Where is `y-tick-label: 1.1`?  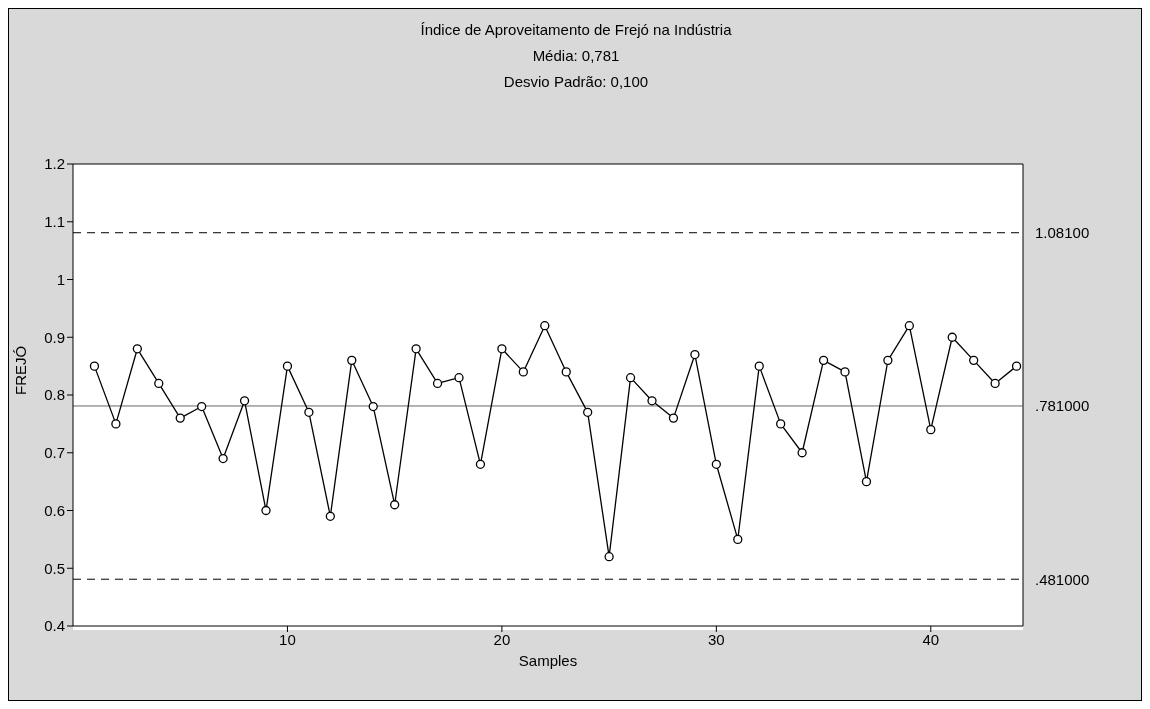 y-tick-label: 1.1 is located at coordinates (54, 222).